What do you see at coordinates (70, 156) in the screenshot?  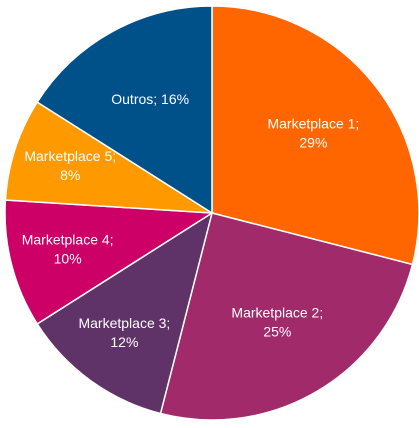 I see `data-label: Marketplace 5;` at bounding box center [70, 156].